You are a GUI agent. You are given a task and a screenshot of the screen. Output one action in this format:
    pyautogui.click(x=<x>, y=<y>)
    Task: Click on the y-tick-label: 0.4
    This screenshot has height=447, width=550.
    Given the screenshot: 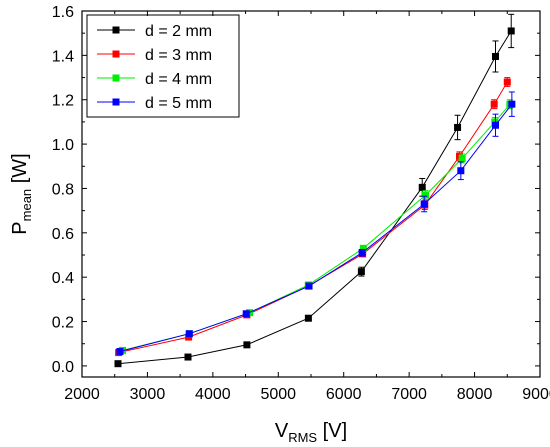 What is the action you would take?
    pyautogui.click(x=63, y=278)
    